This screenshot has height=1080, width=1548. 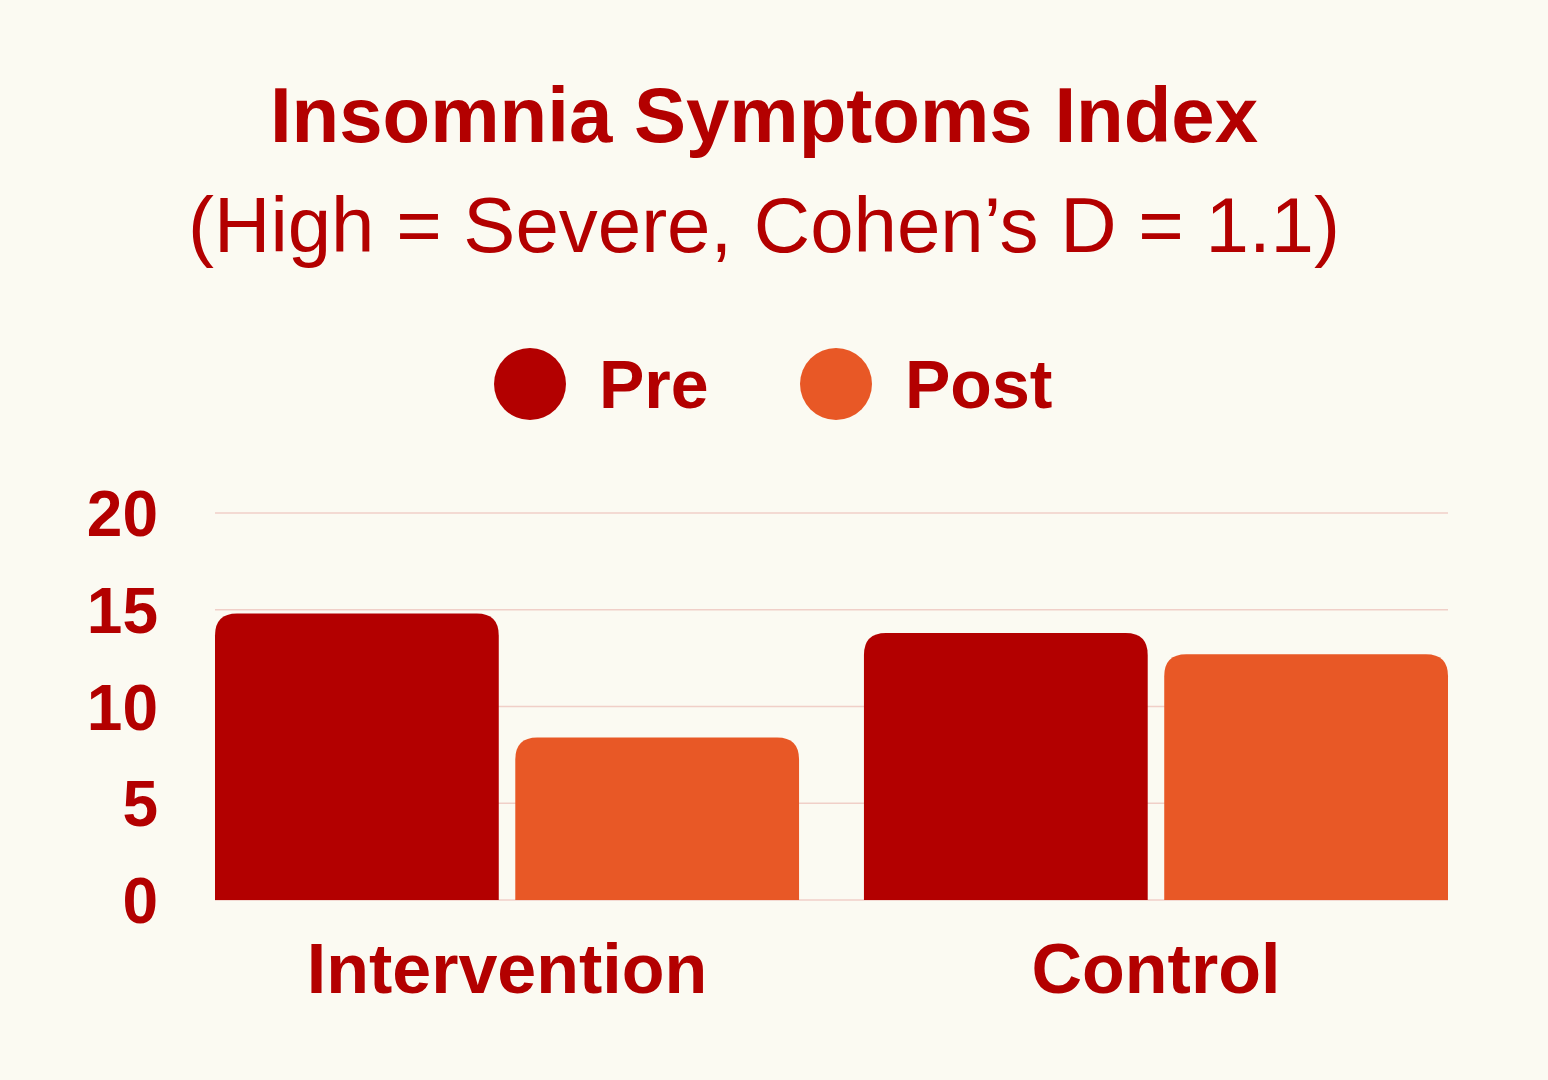 I want to click on y-tick-label: 10, so click(x=122, y=707).